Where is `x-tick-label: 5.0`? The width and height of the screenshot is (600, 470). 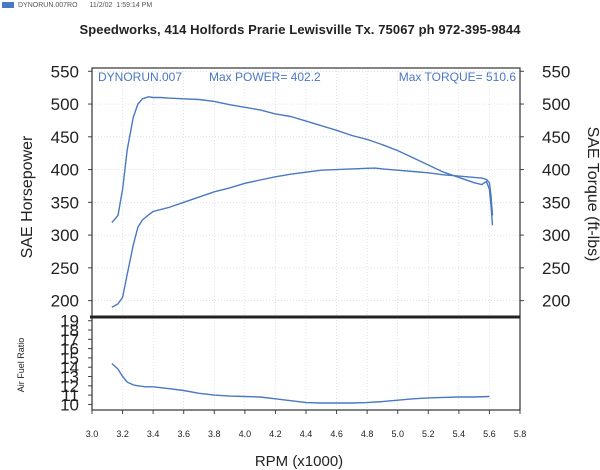
x-tick-label: 5.0 is located at coordinates (397, 434).